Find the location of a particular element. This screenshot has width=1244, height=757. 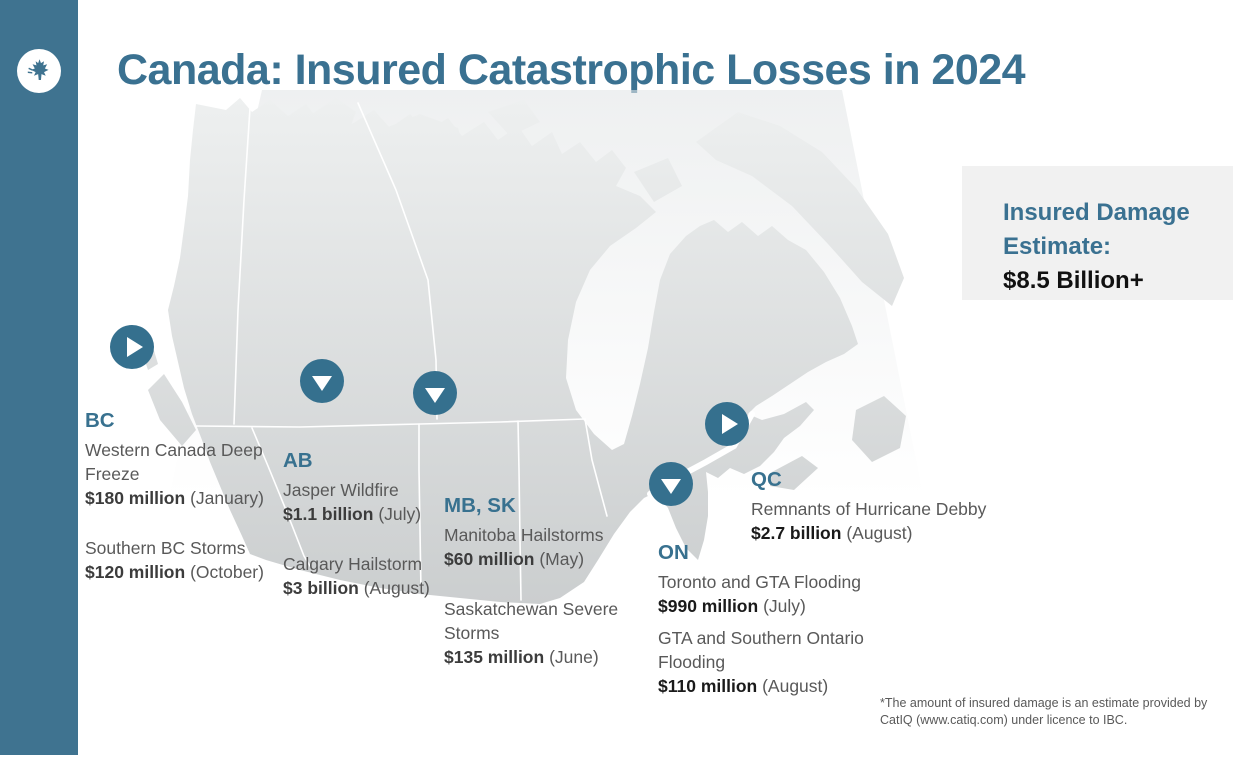

event-amount: $60 million is located at coordinates (489, 559).